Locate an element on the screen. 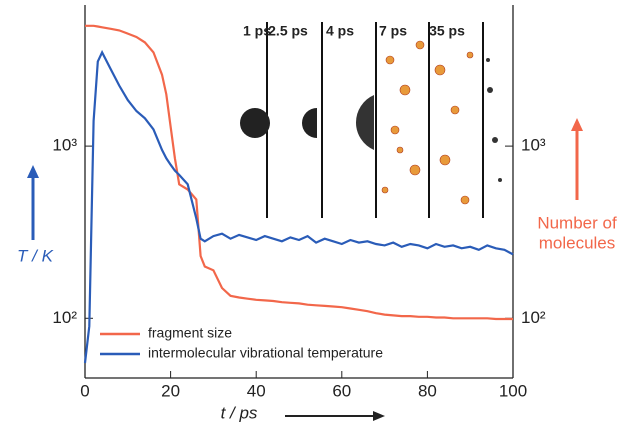 The image size is (626, 428). x-tick-label: 20 is located at coordinates (170, 390).